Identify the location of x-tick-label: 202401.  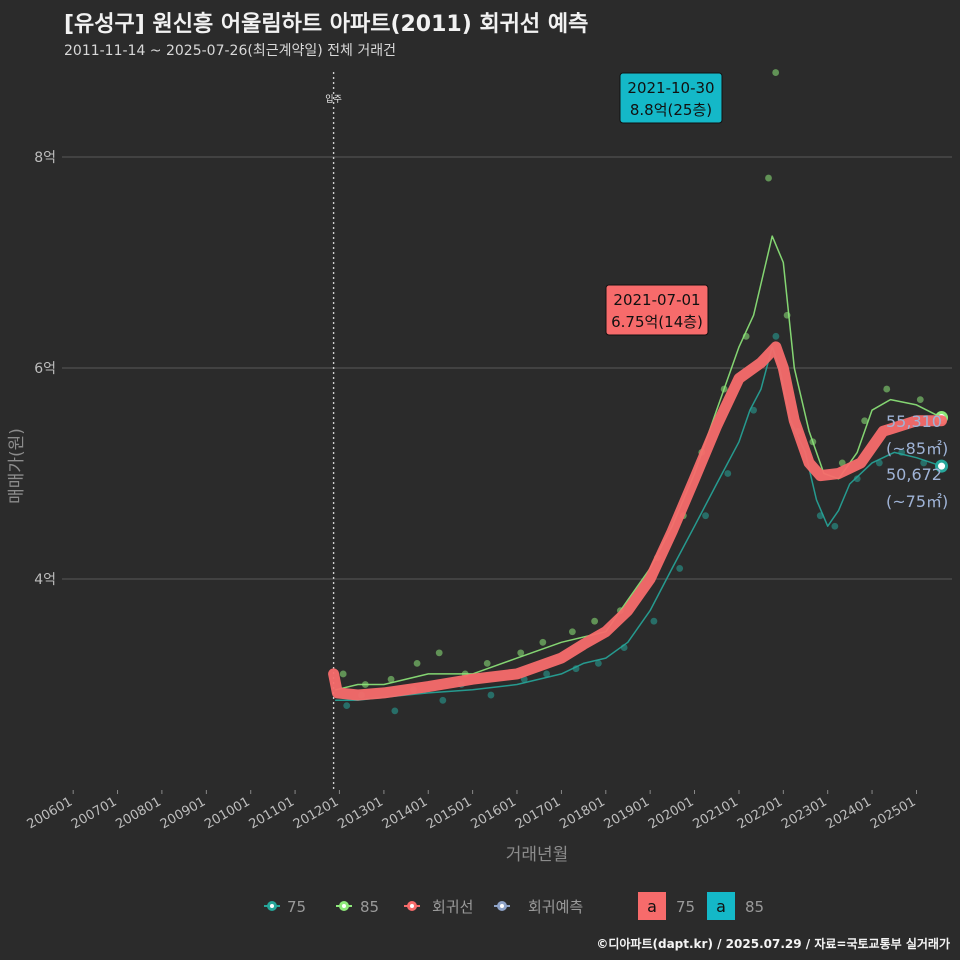
(849, 813).